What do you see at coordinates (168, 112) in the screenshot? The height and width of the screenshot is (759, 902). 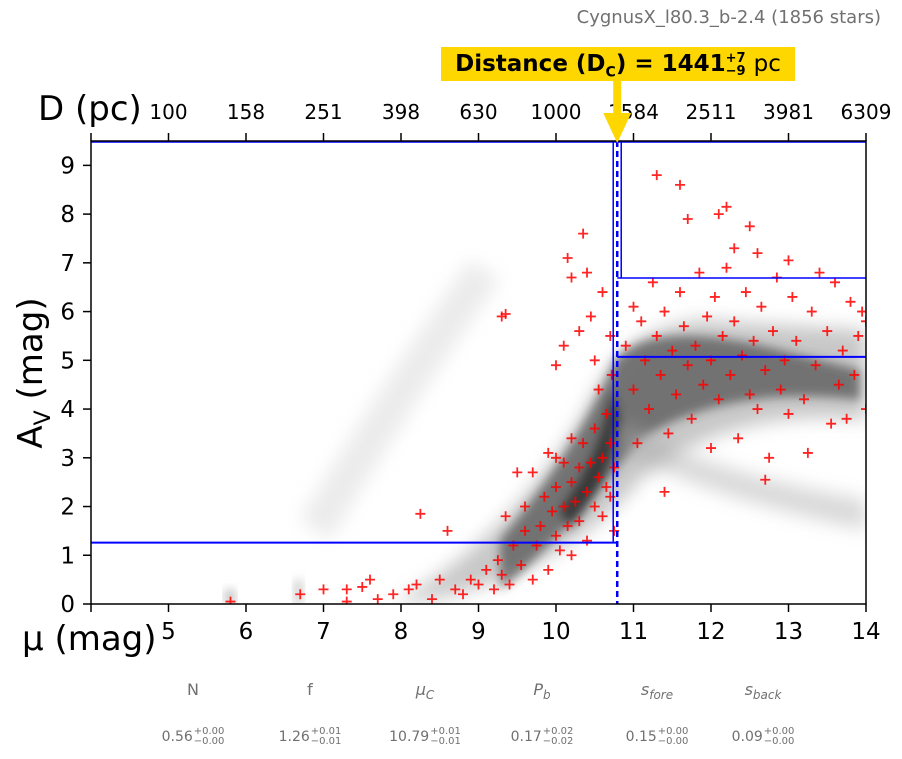 I see `top-tick-label: 100` at bounding box center [168, 112].